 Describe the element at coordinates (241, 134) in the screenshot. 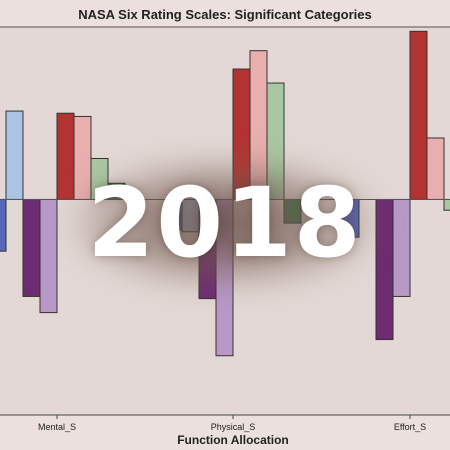

I see `bar-physical-s-s5` at that location.